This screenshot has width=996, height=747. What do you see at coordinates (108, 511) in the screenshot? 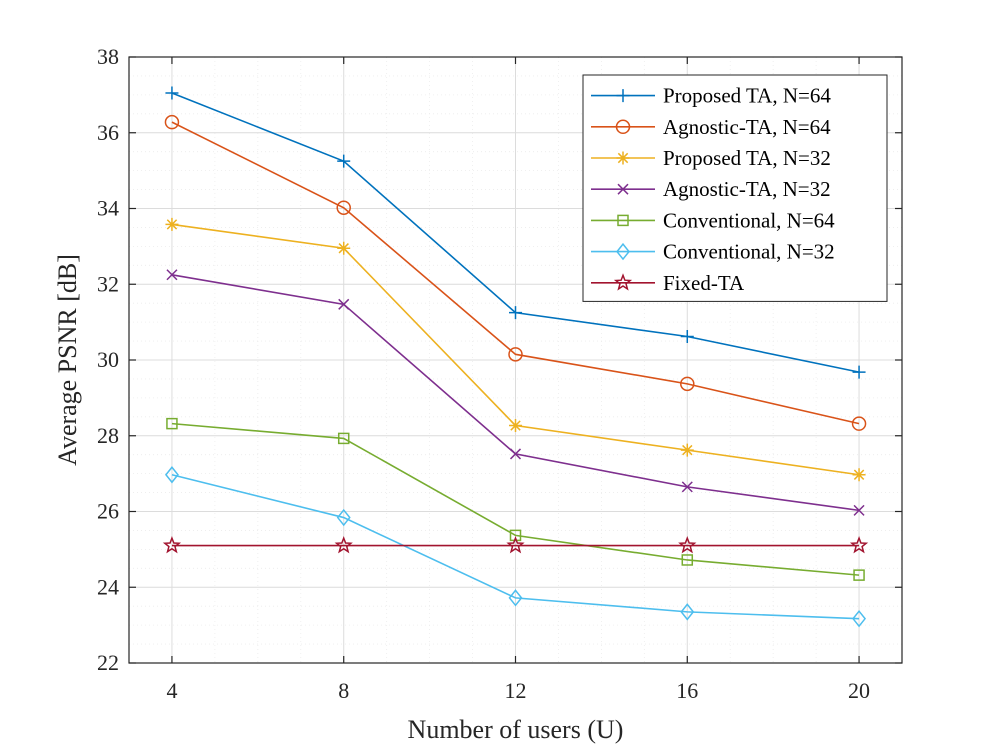
I see `y-tick-label: 26` at bounding box center [108, 511].